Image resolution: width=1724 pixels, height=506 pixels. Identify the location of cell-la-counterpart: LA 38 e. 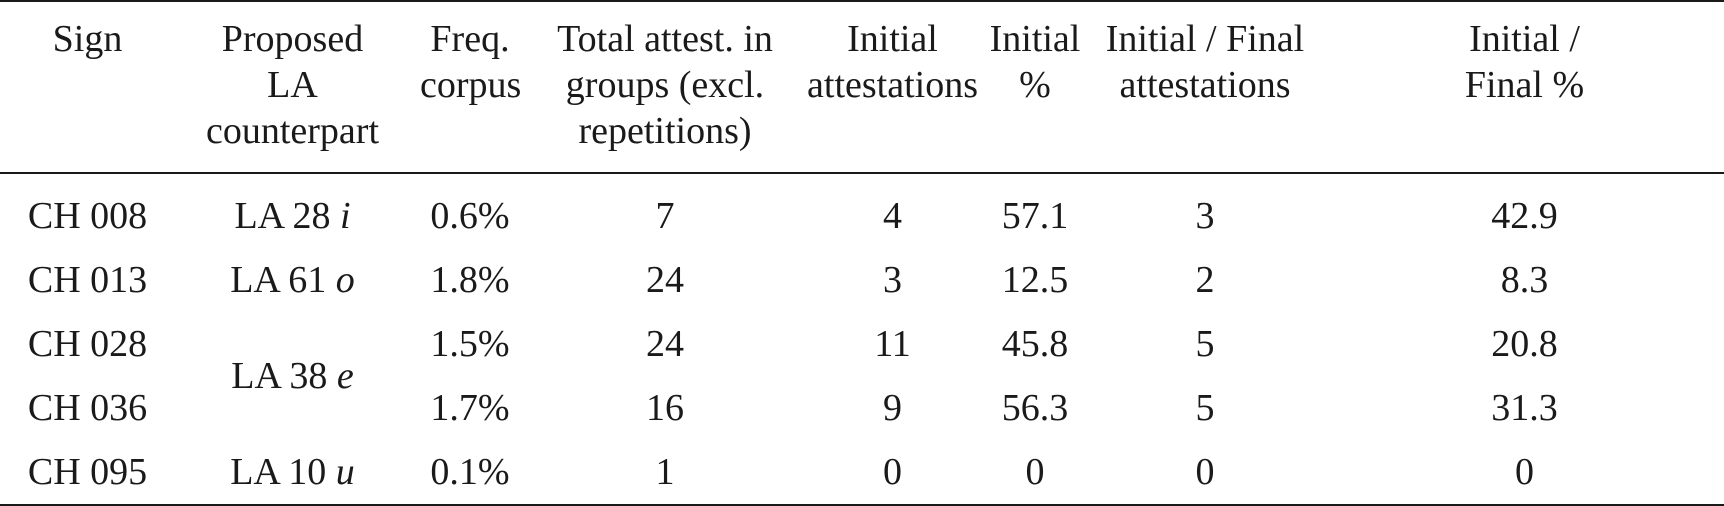
(292, 376).